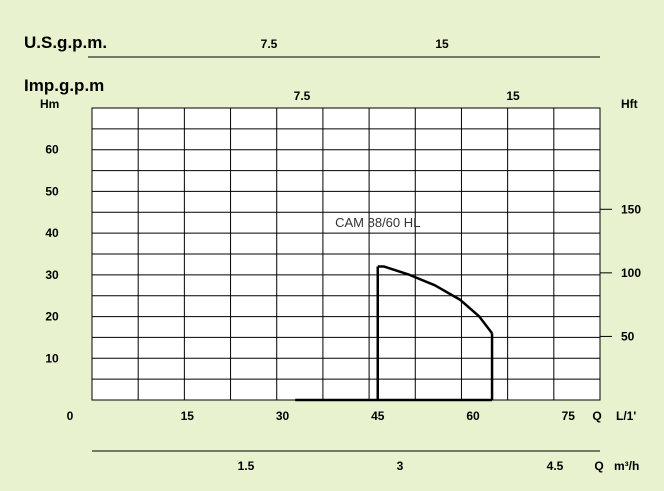 The width and height of the screenshot is (664, 491). What do you see at coordinates (52, 191) in the screenshot?
I see `left-axis-tick-label: 50` at bounding box center [52, 191].